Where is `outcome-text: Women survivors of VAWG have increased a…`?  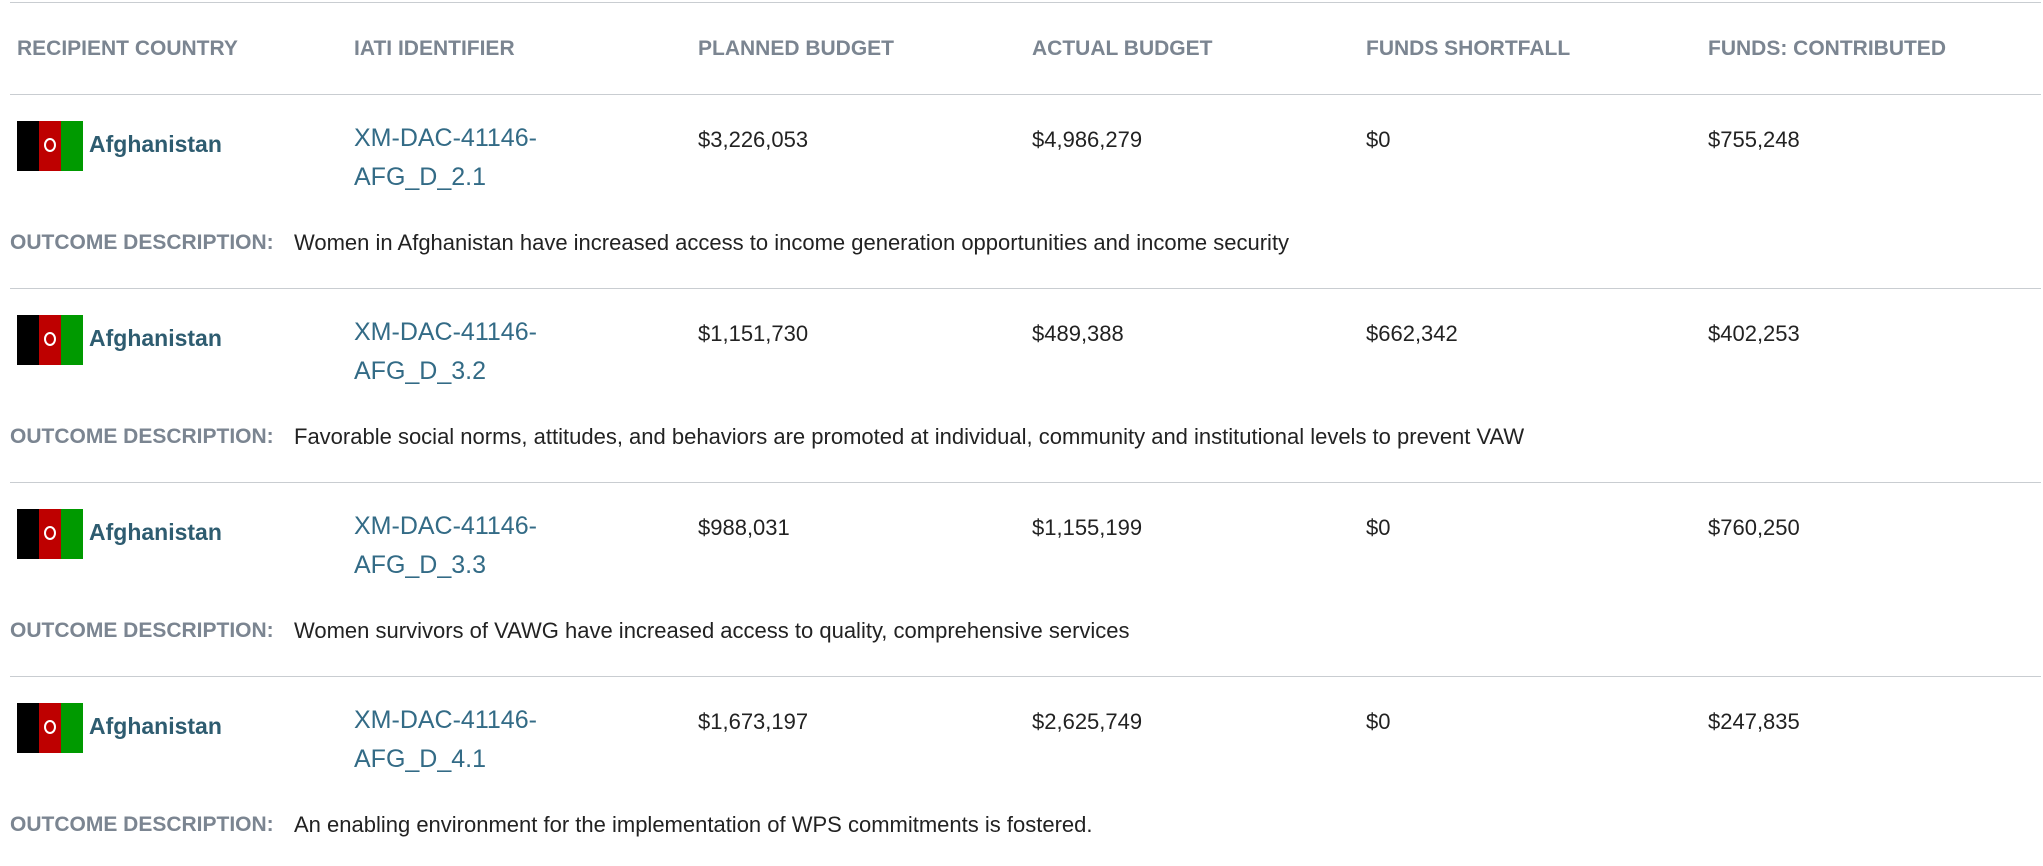 outcome-text: Women survivors of VAWG have increased a… is located at coordinates (712, 630).